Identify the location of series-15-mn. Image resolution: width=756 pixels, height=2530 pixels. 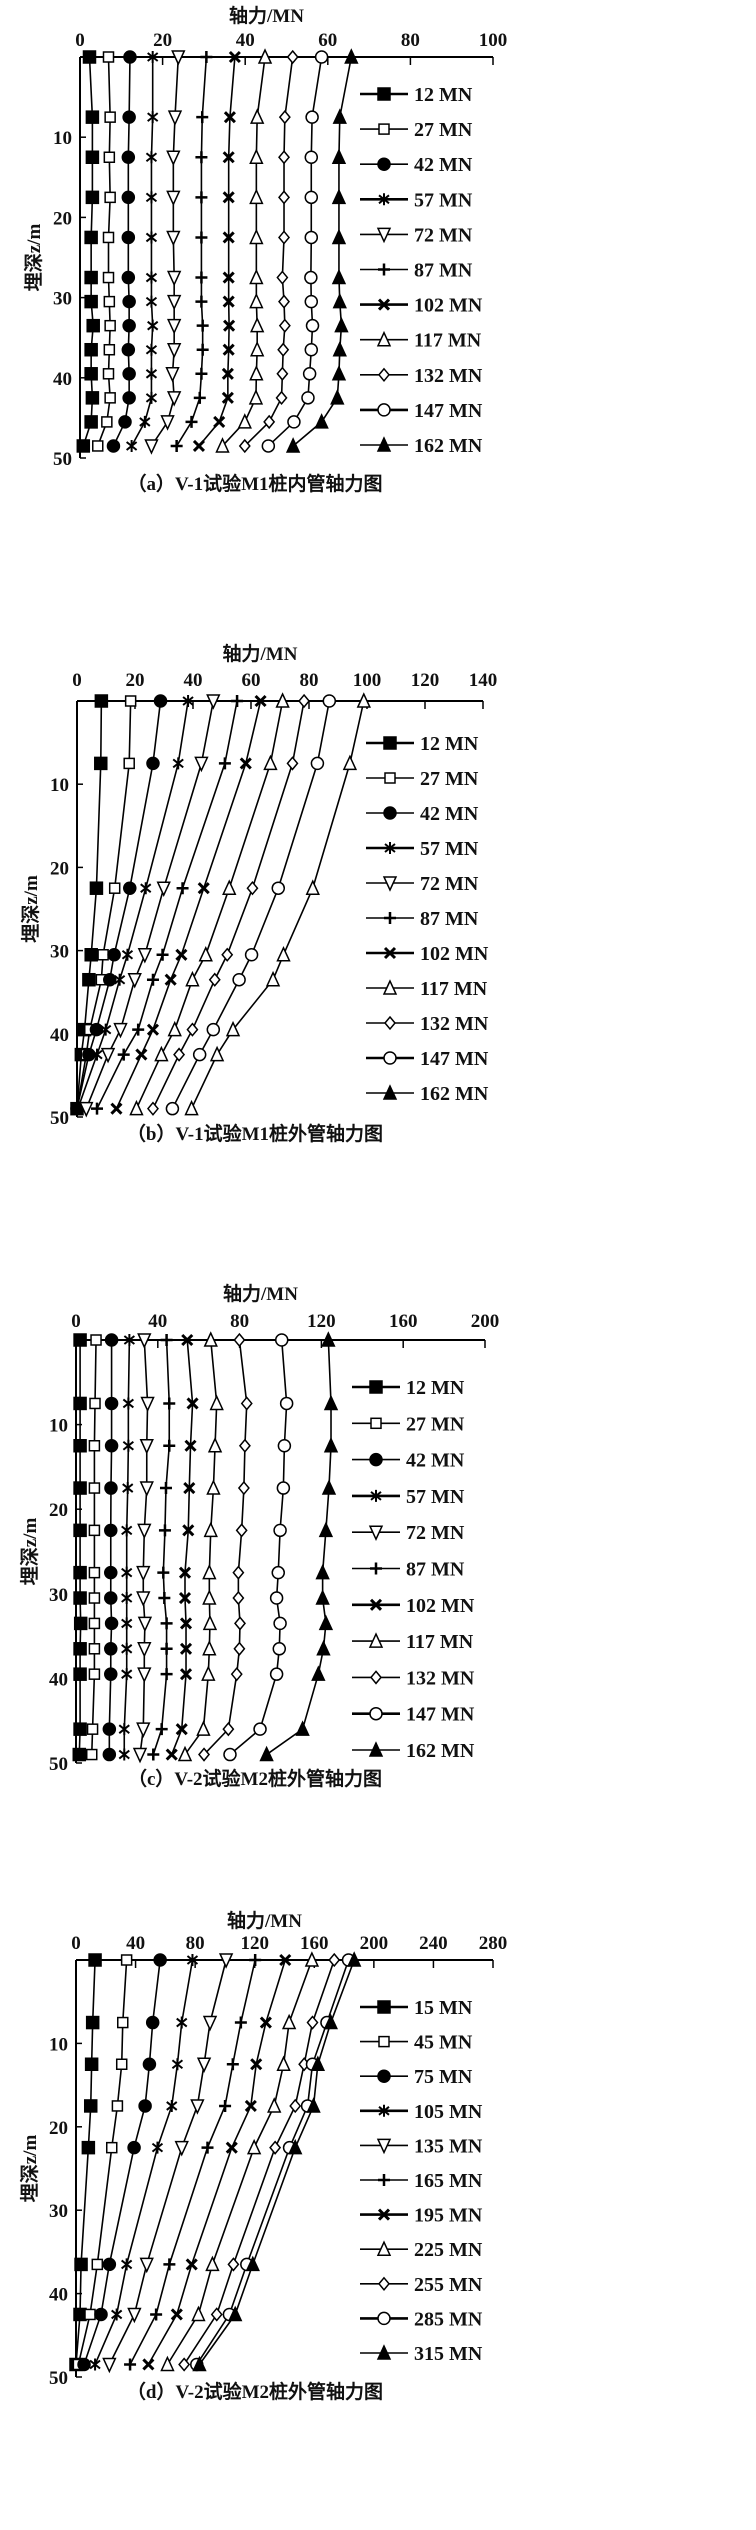
(85, 2162).